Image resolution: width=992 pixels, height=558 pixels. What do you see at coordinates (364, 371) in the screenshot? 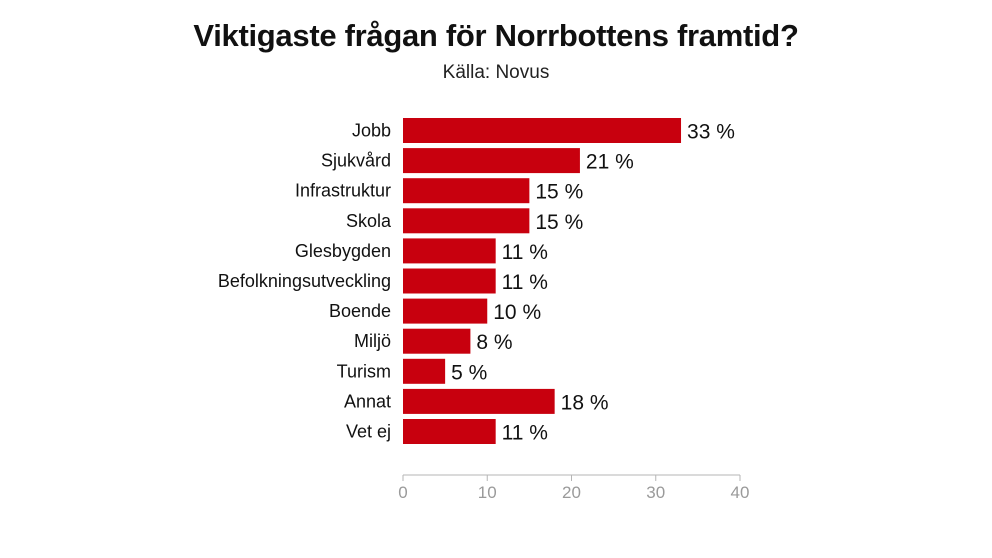
I see `category-label: Turism` at bounding box center [364, 371].